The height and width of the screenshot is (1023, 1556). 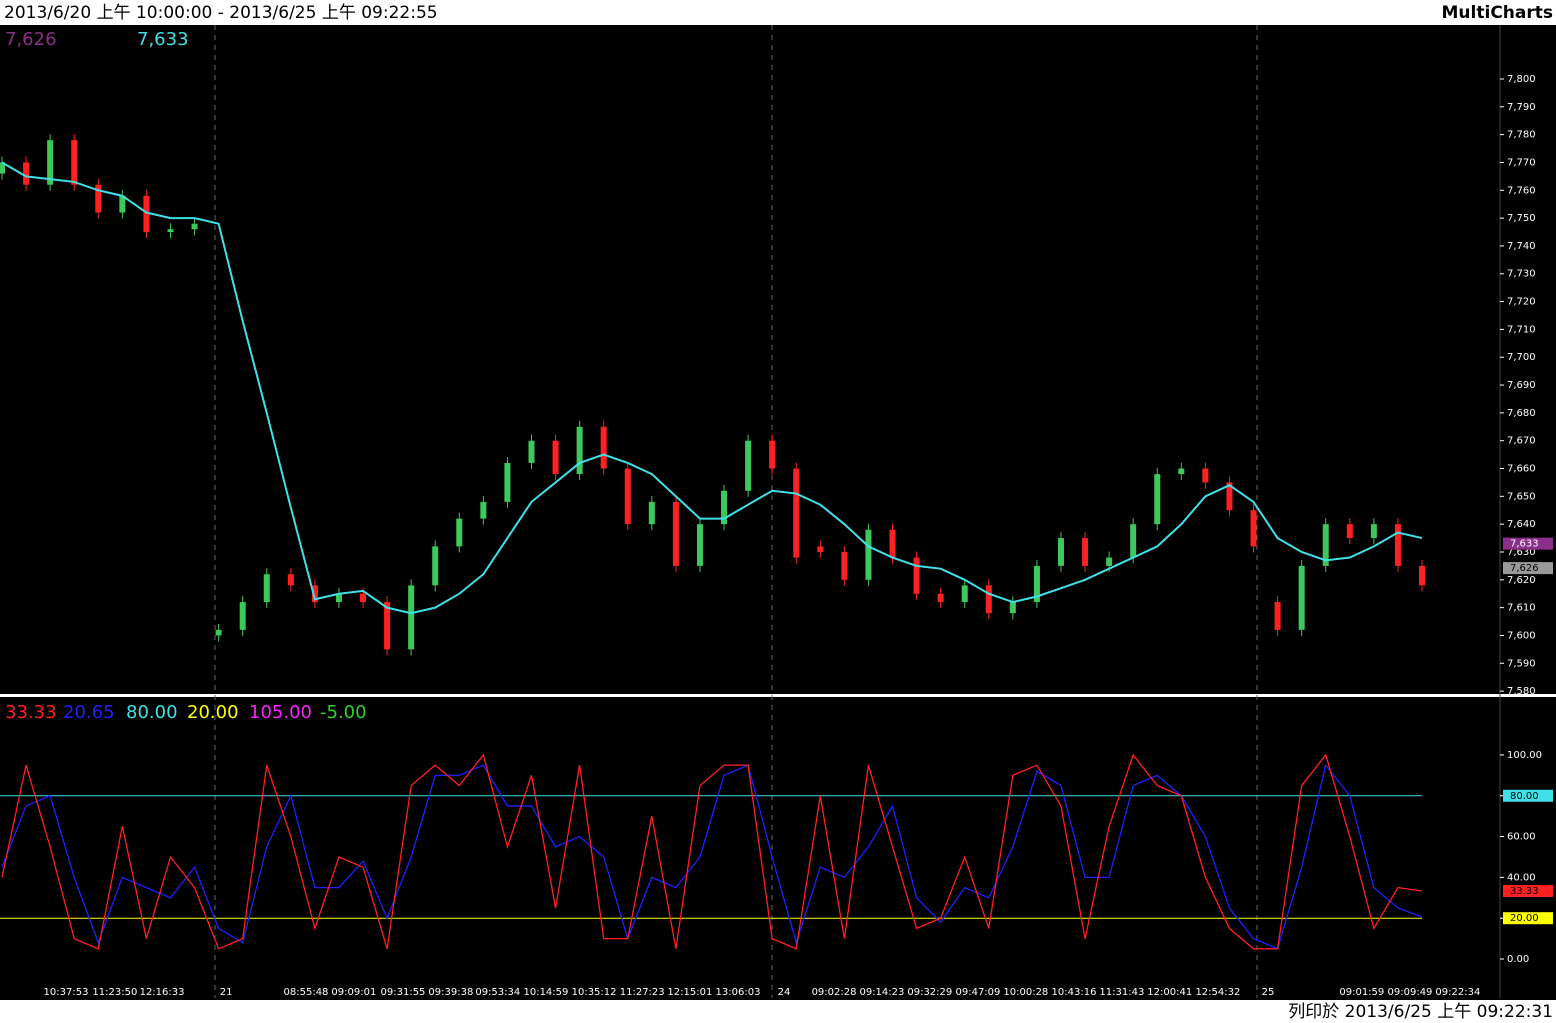 I want to click on y-tick-label: 7,680, so click(x=1521, y=413).